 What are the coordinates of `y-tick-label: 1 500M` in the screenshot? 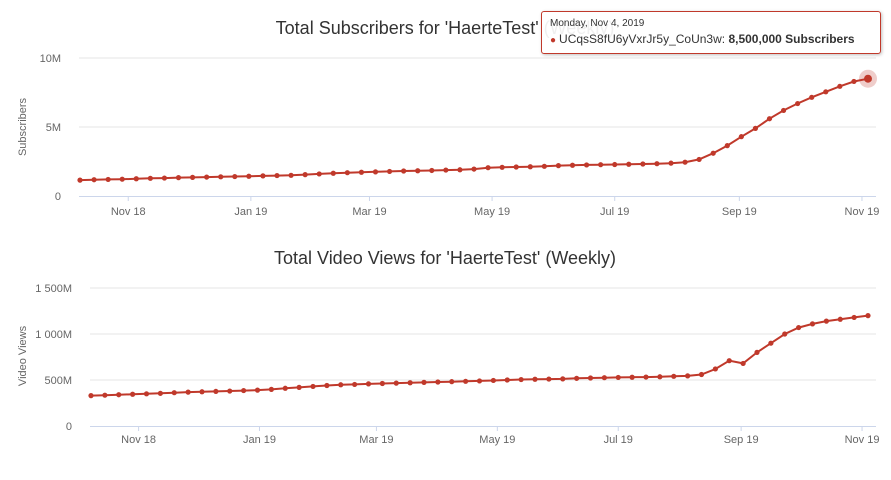 It's located at (53, 289).